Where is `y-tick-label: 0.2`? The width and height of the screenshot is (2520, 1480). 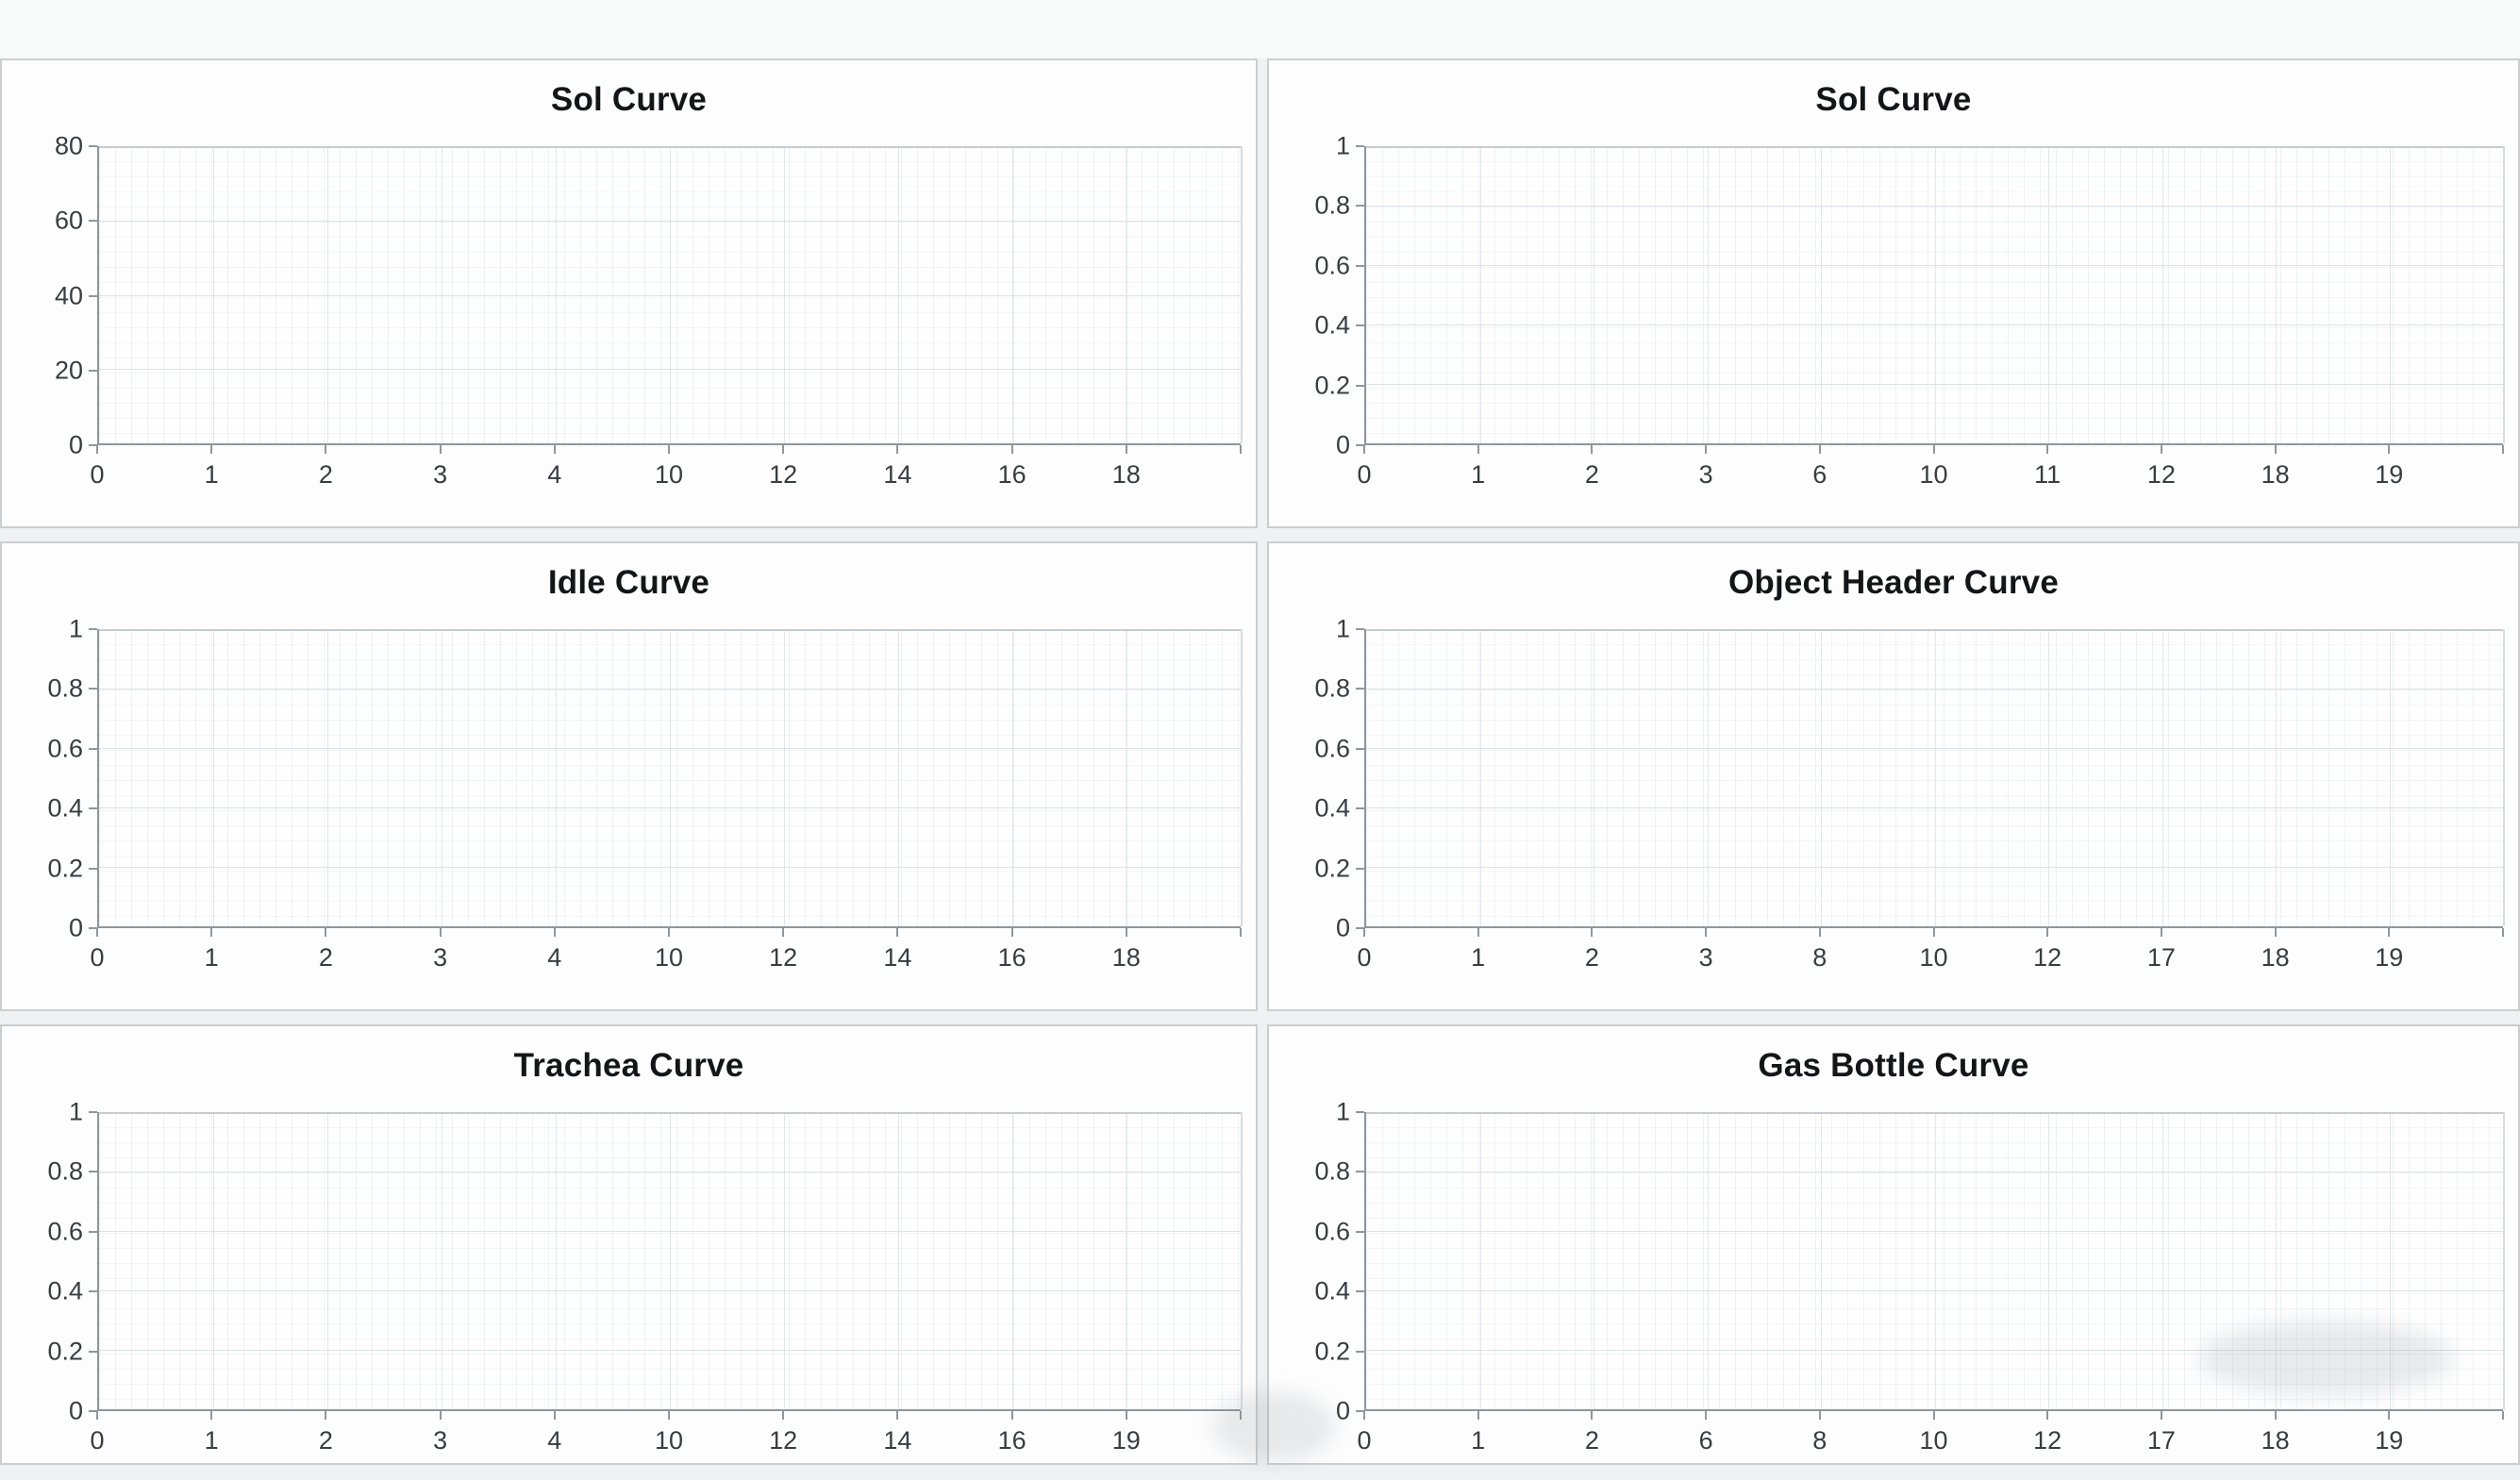
y-tick-label: 0.2 is located at coordinates (1332, 1351).